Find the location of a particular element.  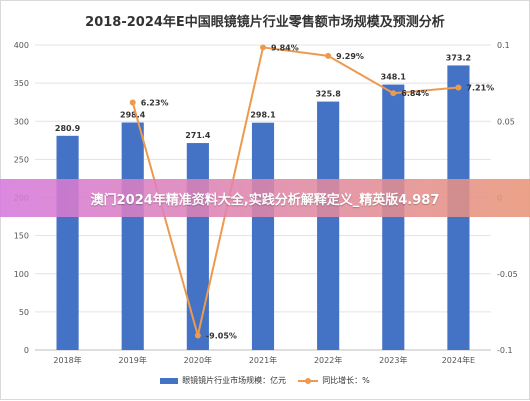

x-tick-label: 2023年 is located at coordinates (393, 360).